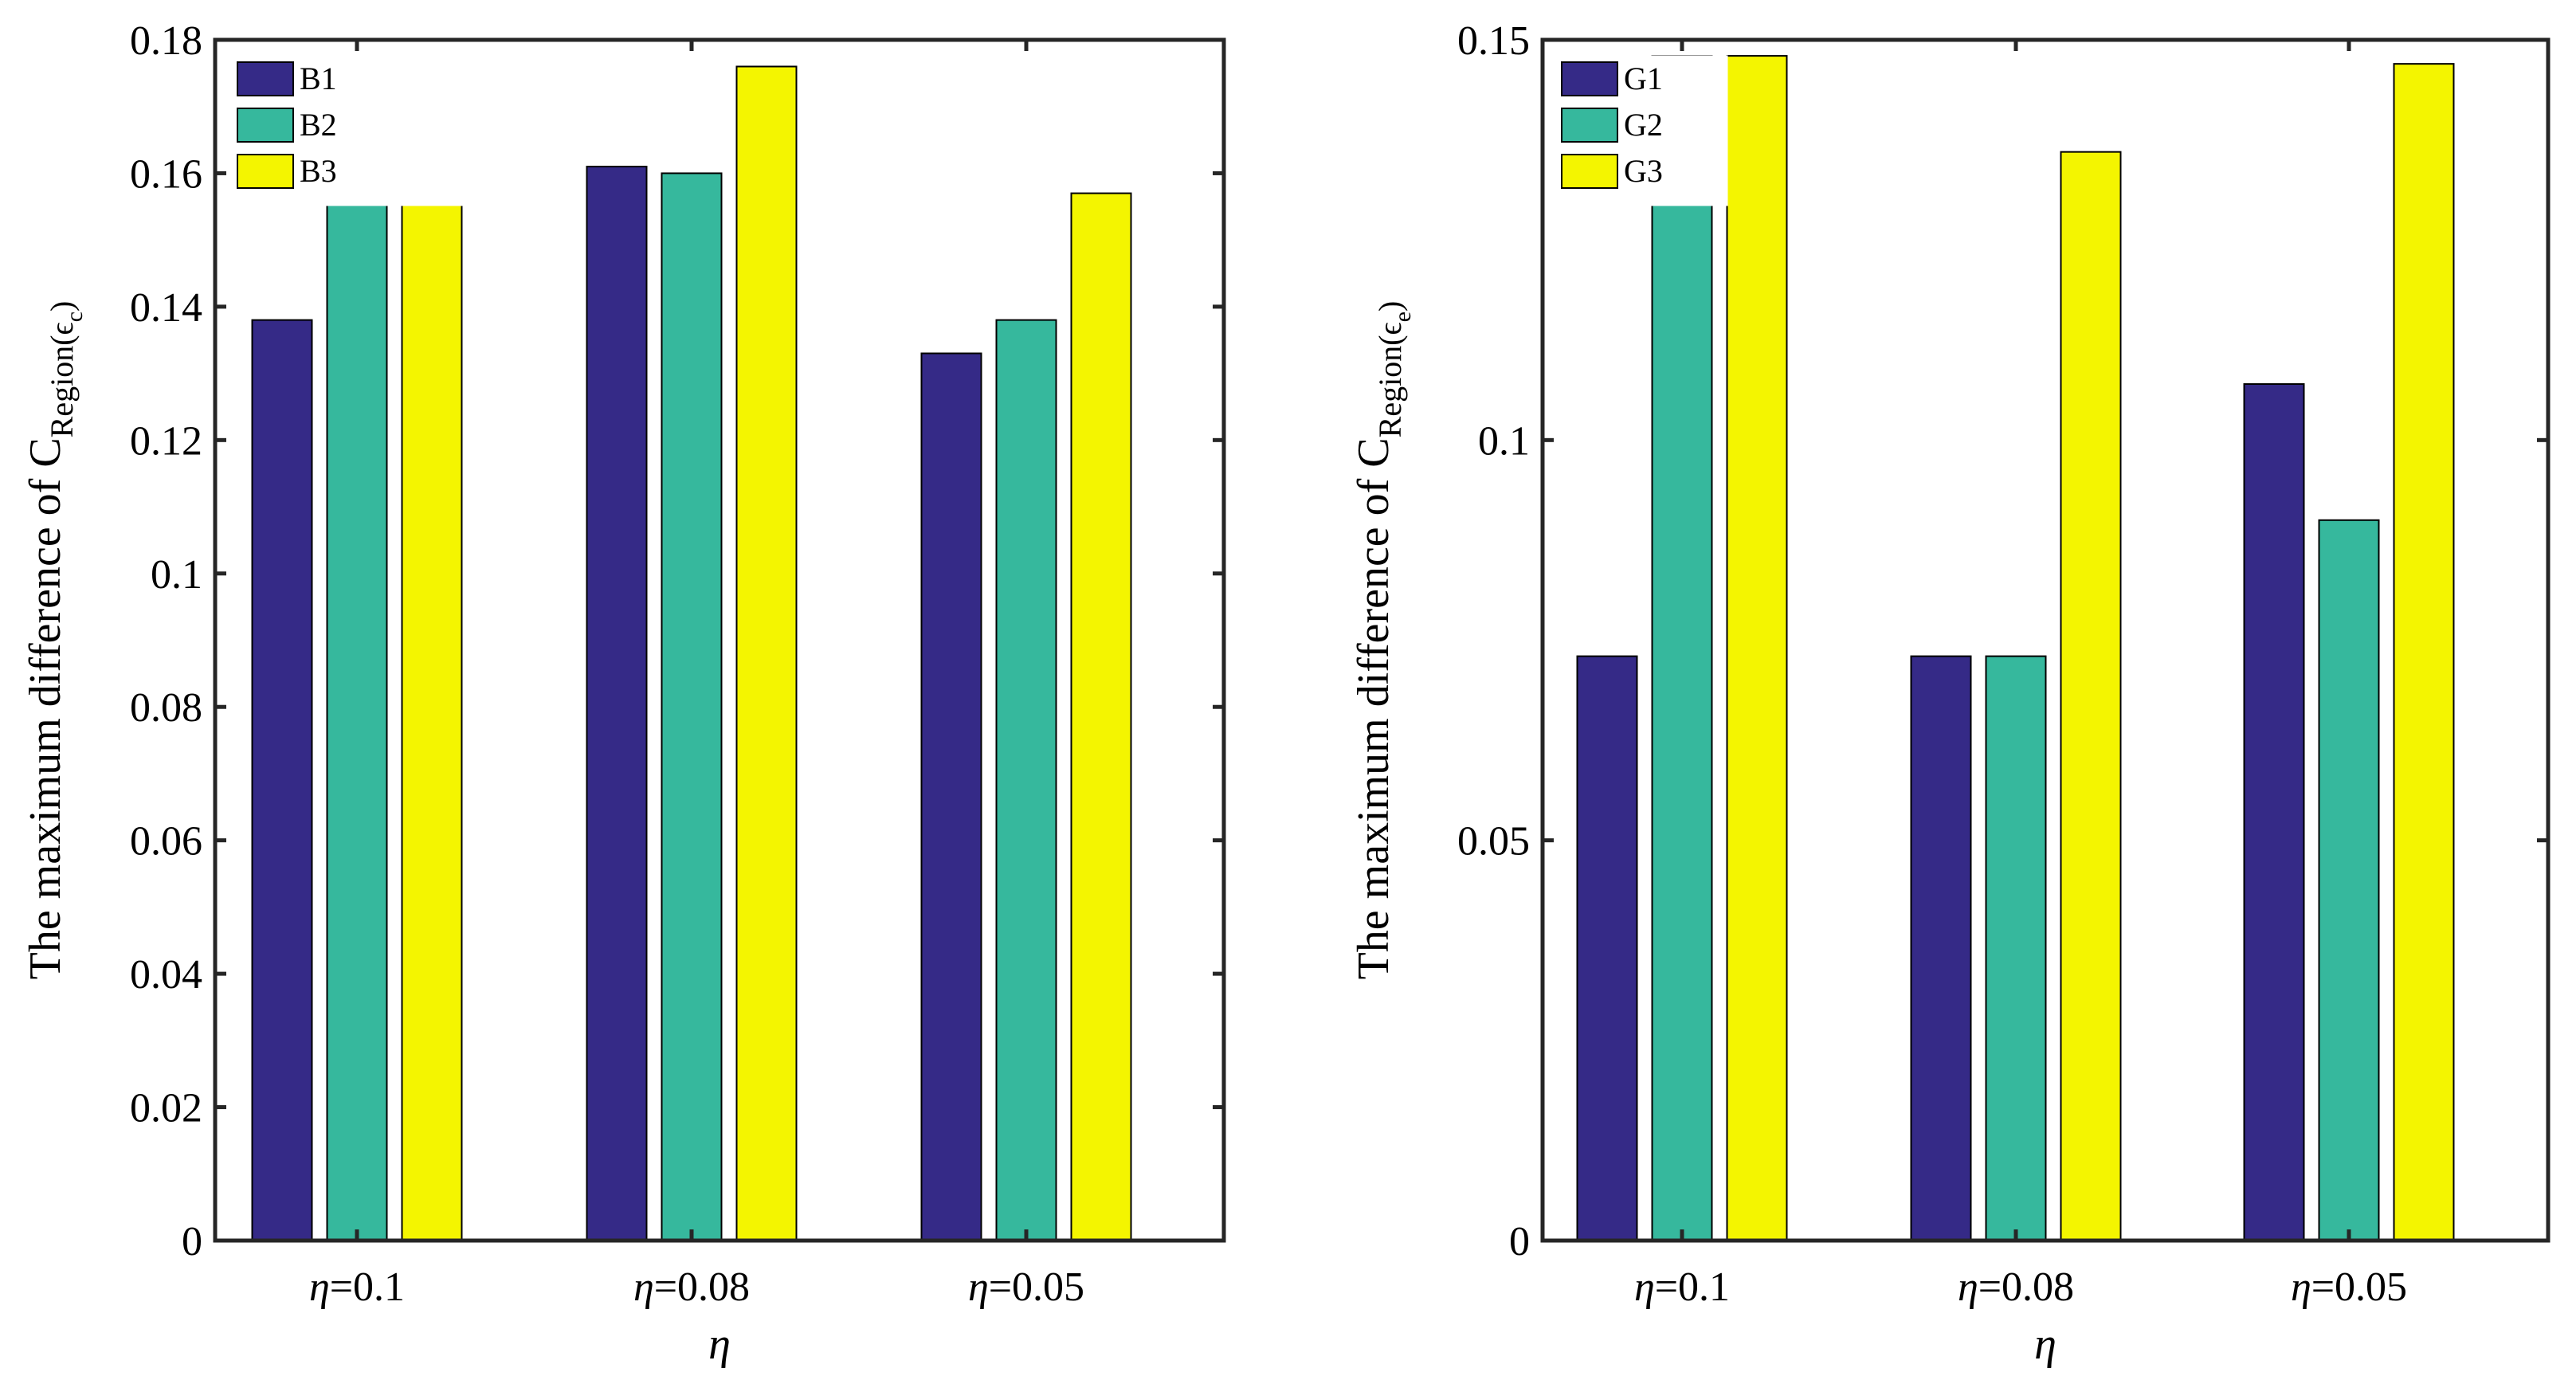 This screenshot has height=1380, width=2576. I want to click on y-axis-label: The maximum difference of CRegion(ϵe), so click(1382, 640).